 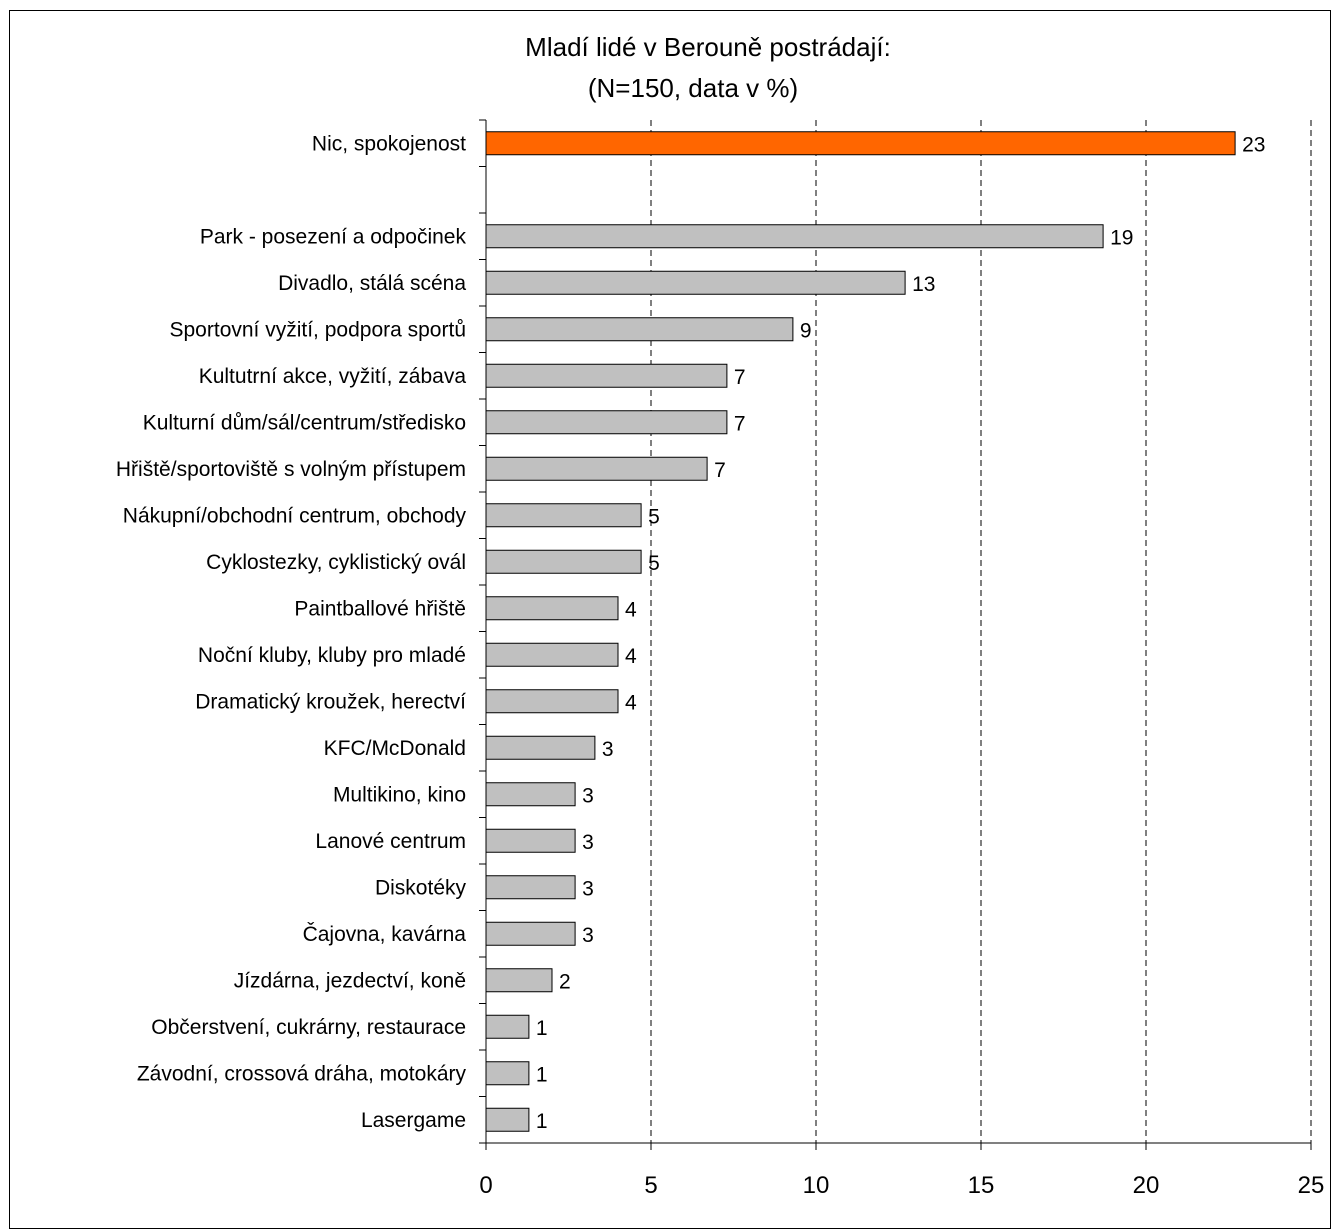 What do you see at coordinates (318, 329) in the screenshot?
I see `category-label: Sportovní vyžití, podpora sportů` at bounding box center [318, 329].